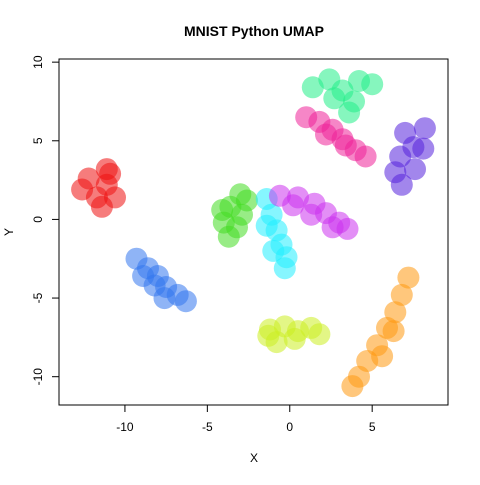 The width and height of the screenshot is (480, 485). Describe the element at coordinates (38, 140) in the screenshot. I see `y-tick-label-5: 5` at that location.